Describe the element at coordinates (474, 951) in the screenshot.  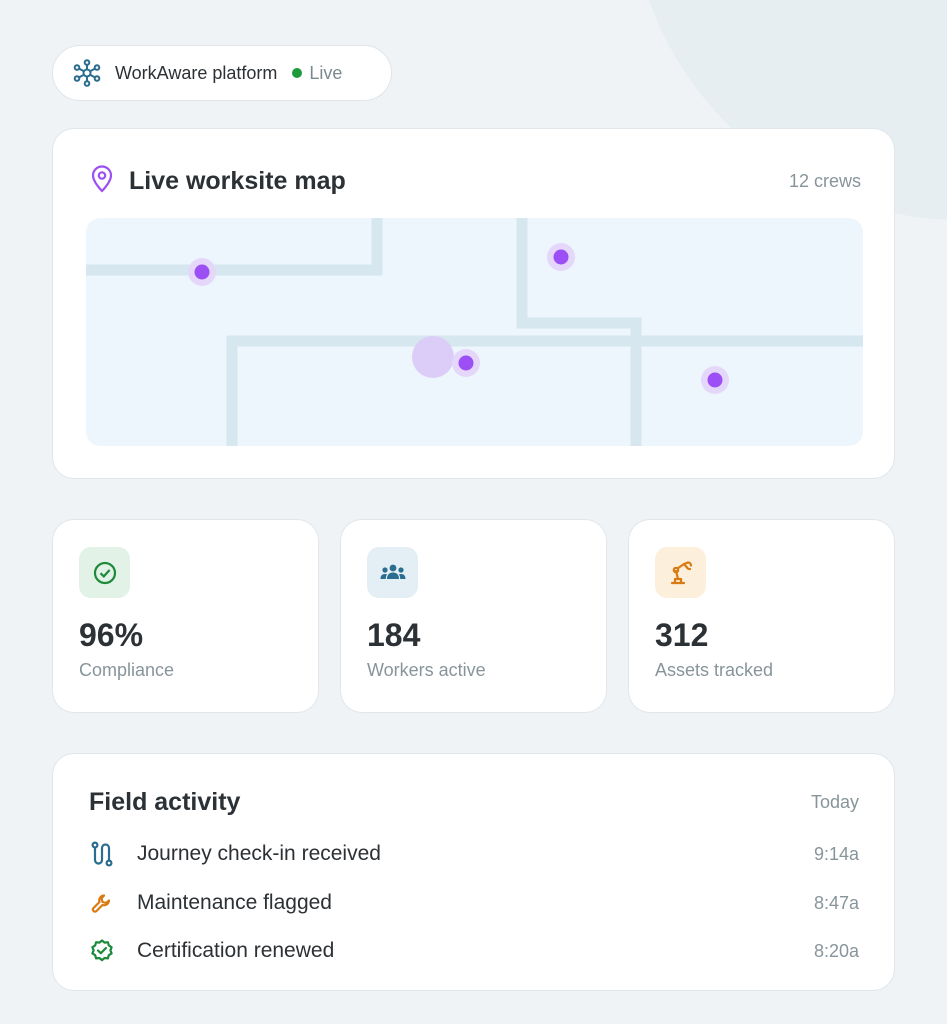
I see `list-item: Certification renewed 8:20a` at that location.